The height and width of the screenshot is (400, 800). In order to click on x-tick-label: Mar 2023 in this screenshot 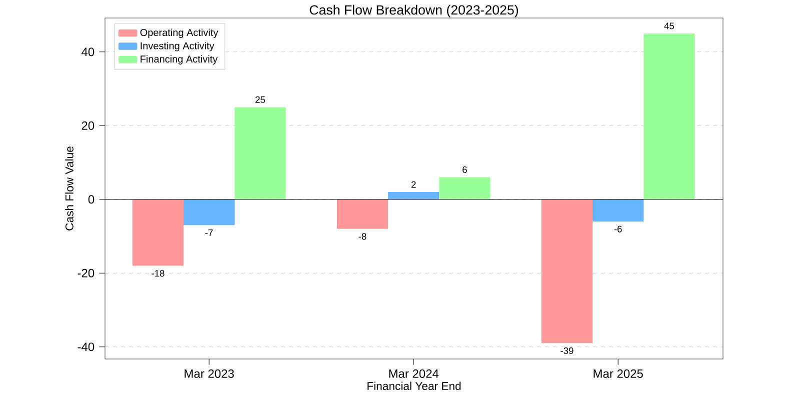, I will do `click(209, 373)`.